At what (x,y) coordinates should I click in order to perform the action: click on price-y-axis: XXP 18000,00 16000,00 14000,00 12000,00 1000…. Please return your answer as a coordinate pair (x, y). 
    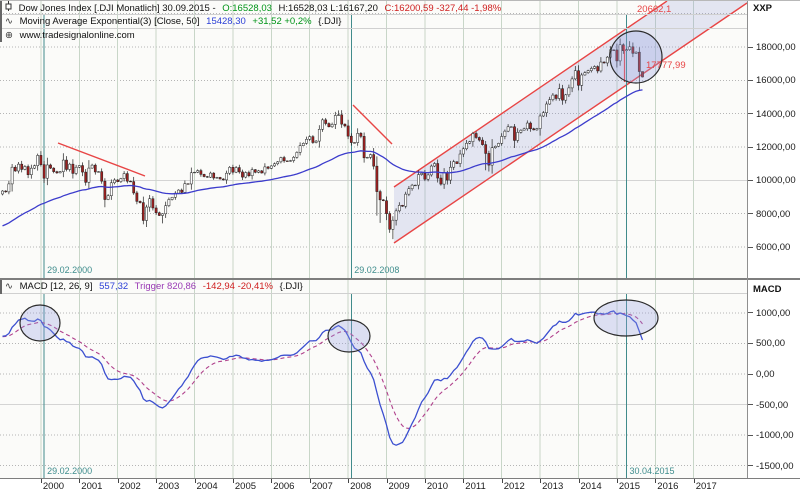
    Looking at the image, I should click on (774, 139).